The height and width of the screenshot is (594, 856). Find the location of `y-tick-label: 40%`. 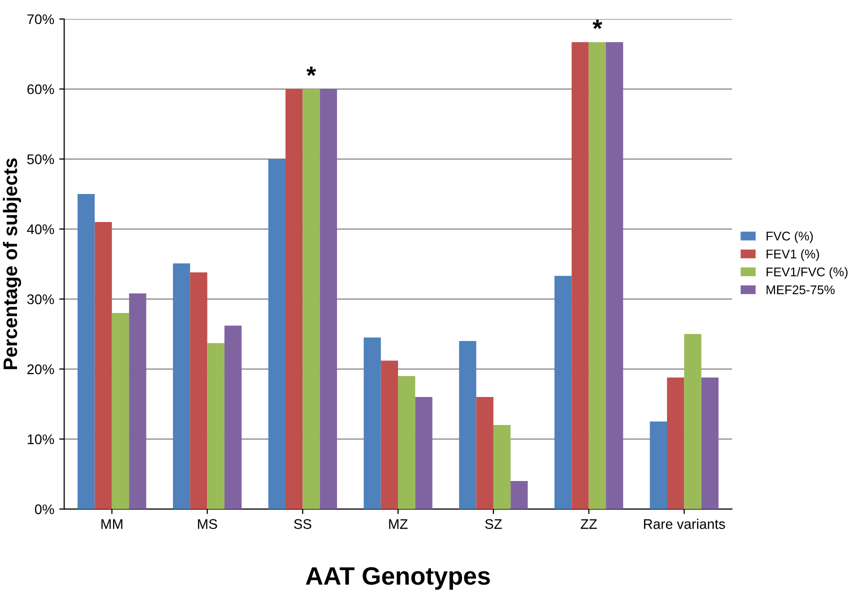

y-tick-label: 40% is located at coordinates (40, 229).